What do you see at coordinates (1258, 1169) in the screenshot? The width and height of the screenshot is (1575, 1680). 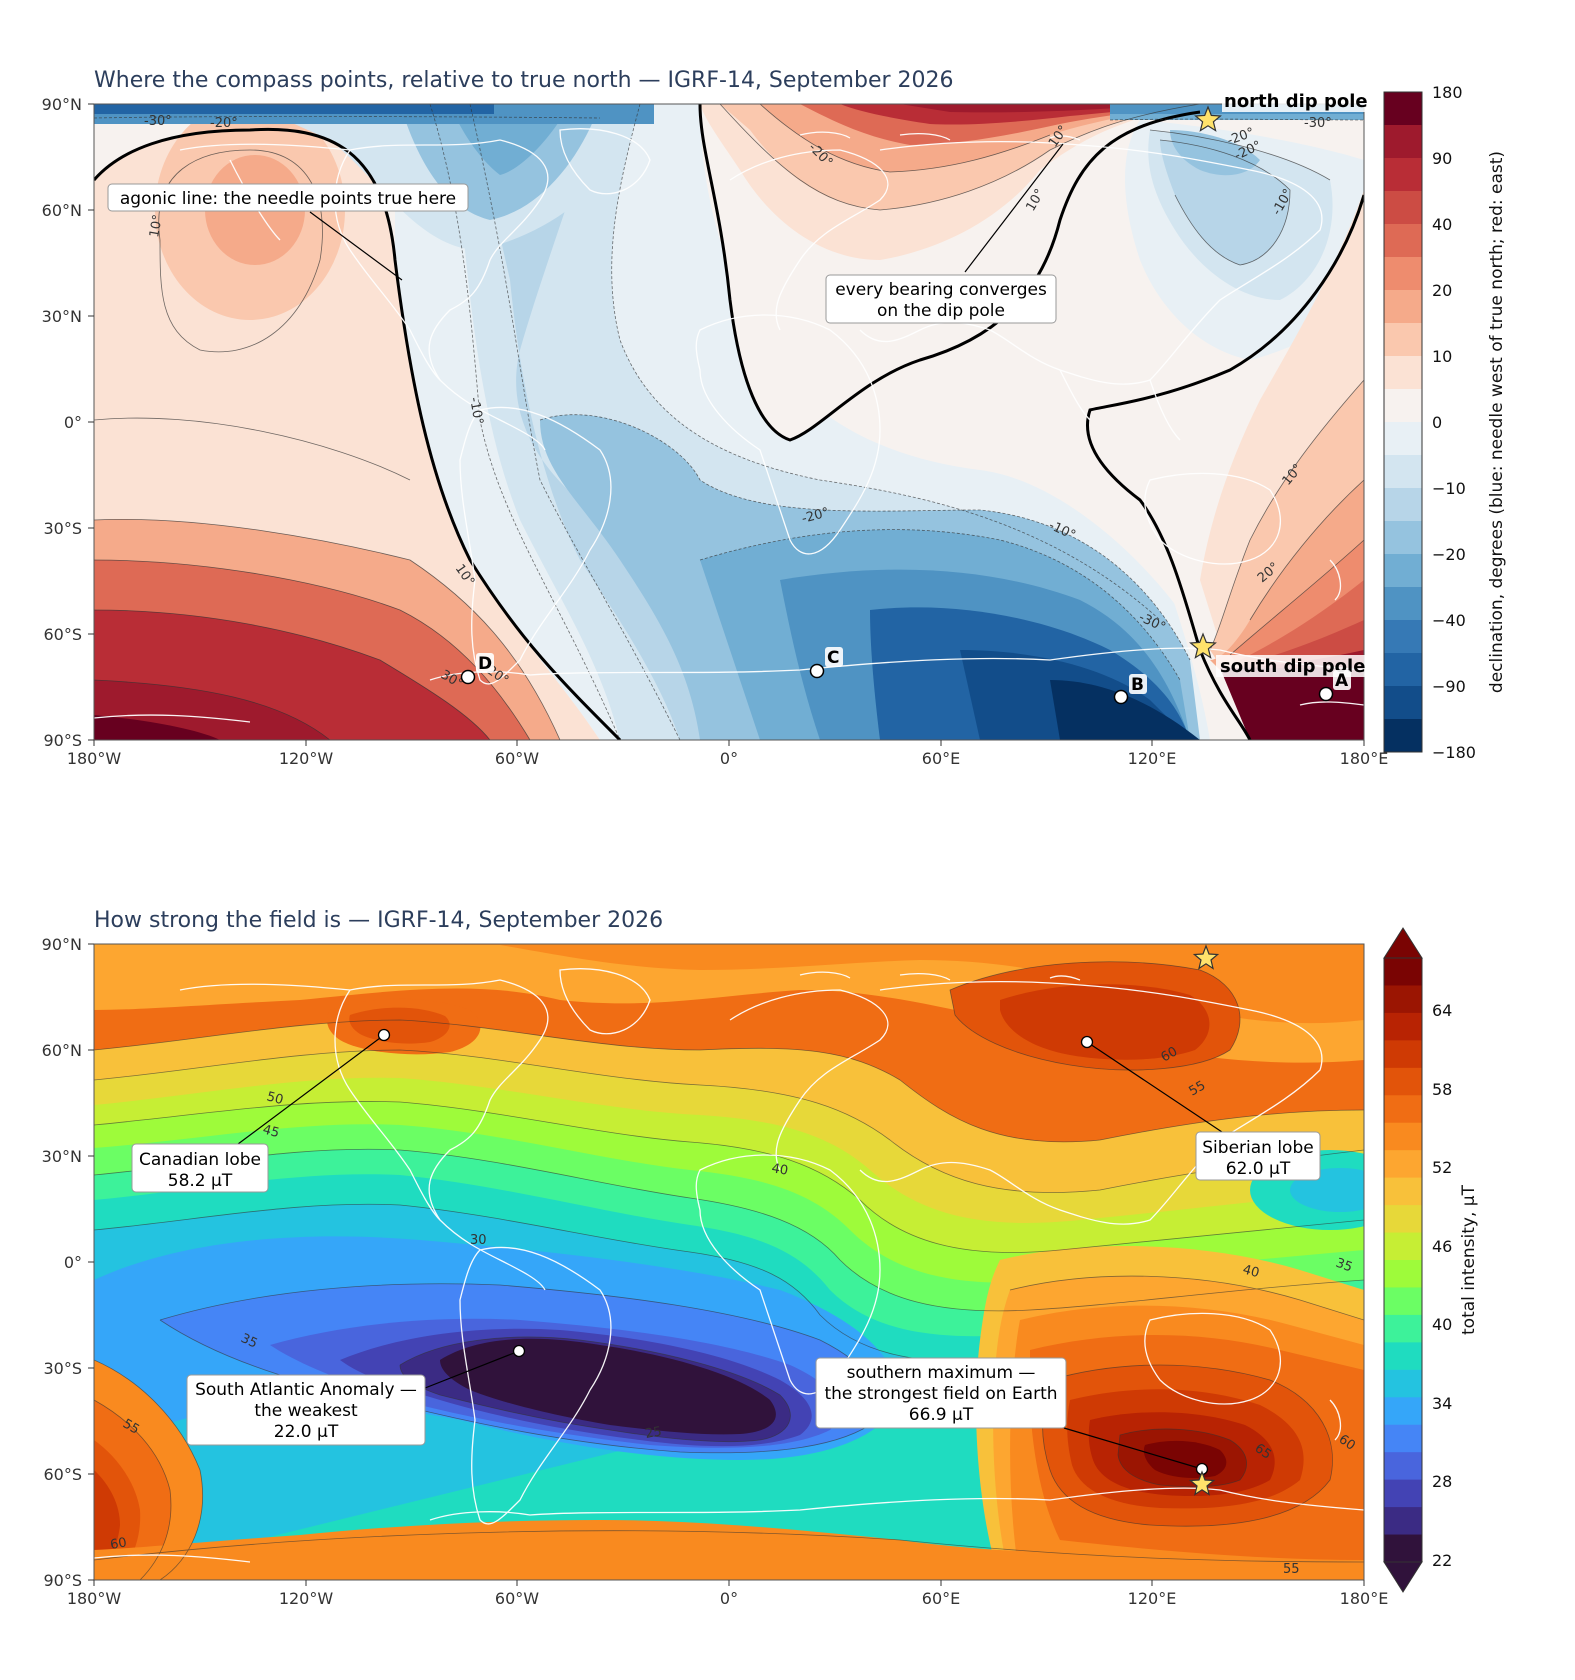 I see `siberian-lobe-value: 62.0 µT` at bounding box center [1258, 1169].